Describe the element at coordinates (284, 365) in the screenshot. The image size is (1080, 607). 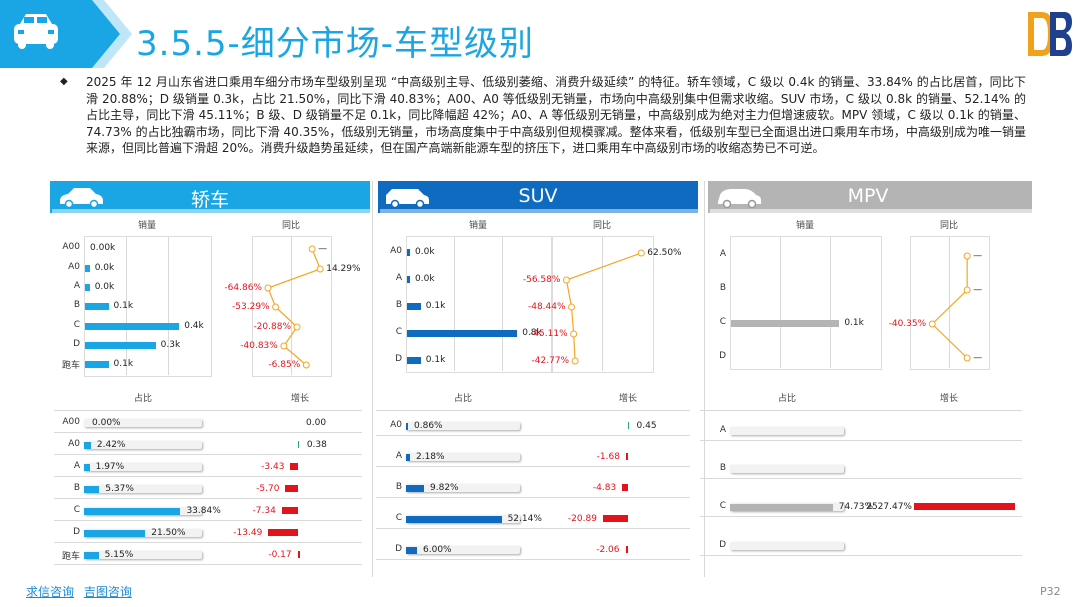
I see `yoy-value: -6.85%` at that location.